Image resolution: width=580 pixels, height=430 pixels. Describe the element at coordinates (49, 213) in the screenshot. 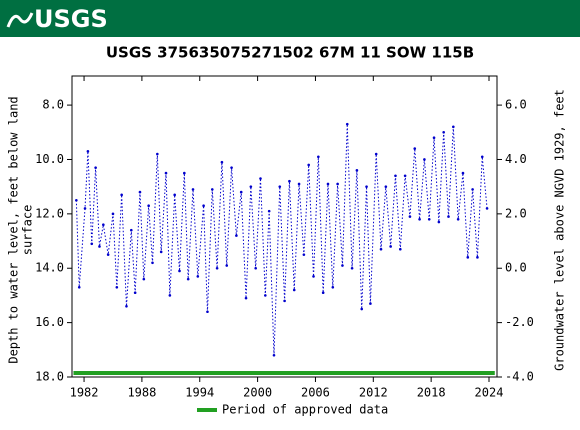

I see `y-tick-label: 12.0` at that location.